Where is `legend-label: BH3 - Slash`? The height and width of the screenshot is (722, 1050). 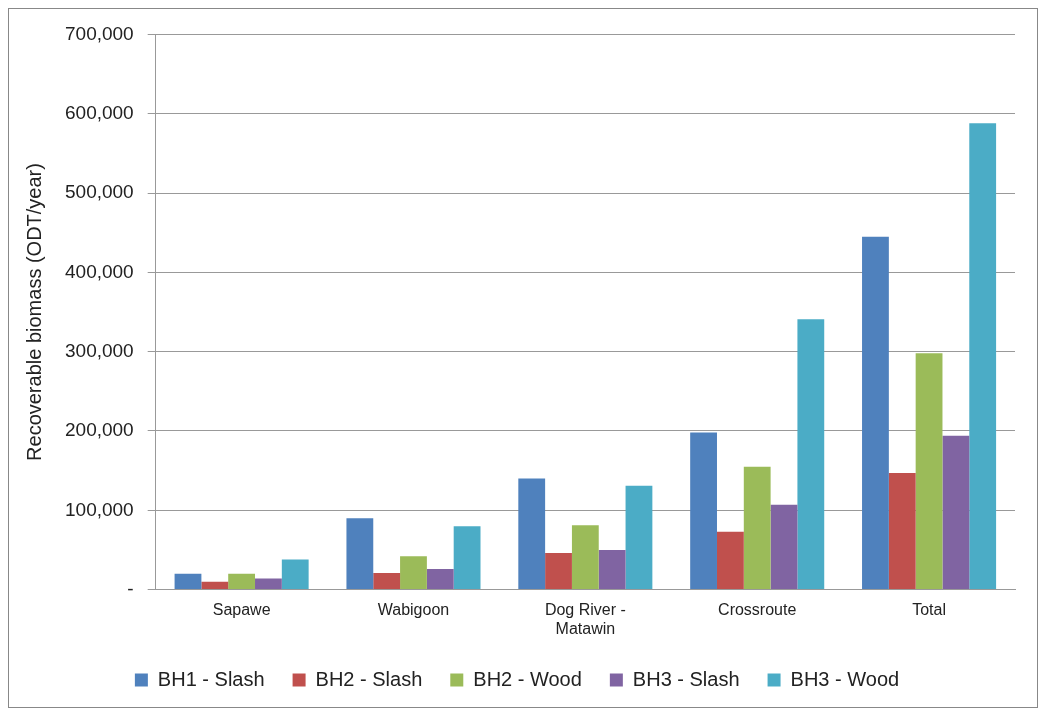 legend-label: BH3 - Slash is located at coordinates (686, 678).